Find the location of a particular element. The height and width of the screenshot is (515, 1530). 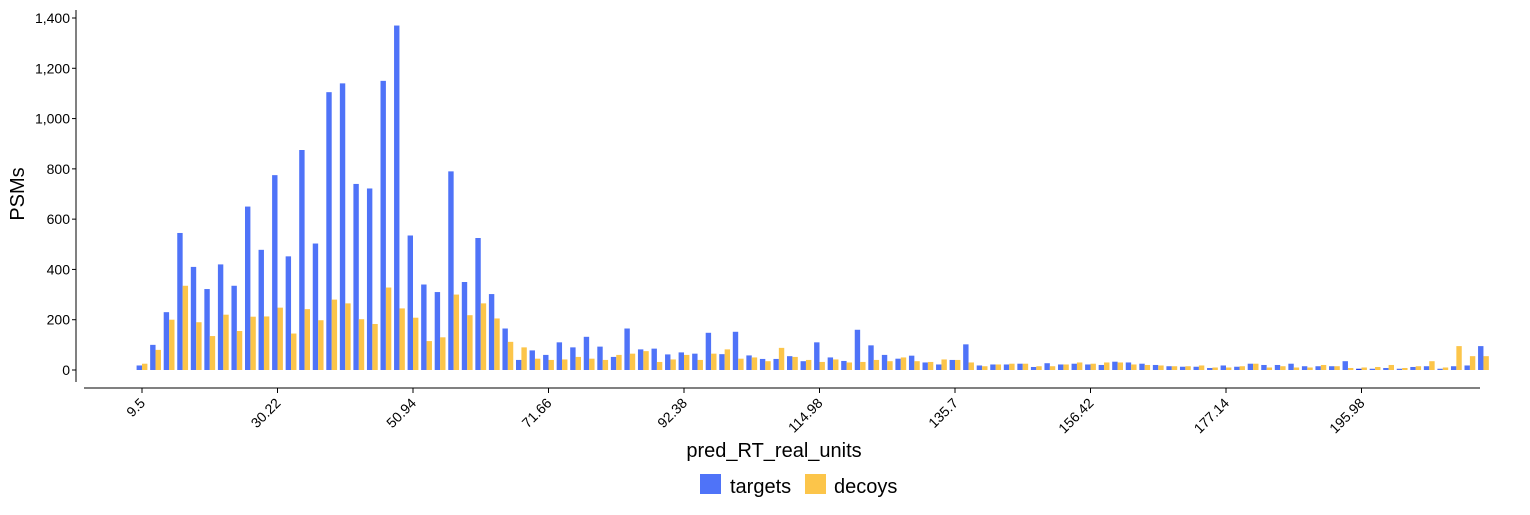

y-tick-label: 1,400 is located at coordinates (52, 18).